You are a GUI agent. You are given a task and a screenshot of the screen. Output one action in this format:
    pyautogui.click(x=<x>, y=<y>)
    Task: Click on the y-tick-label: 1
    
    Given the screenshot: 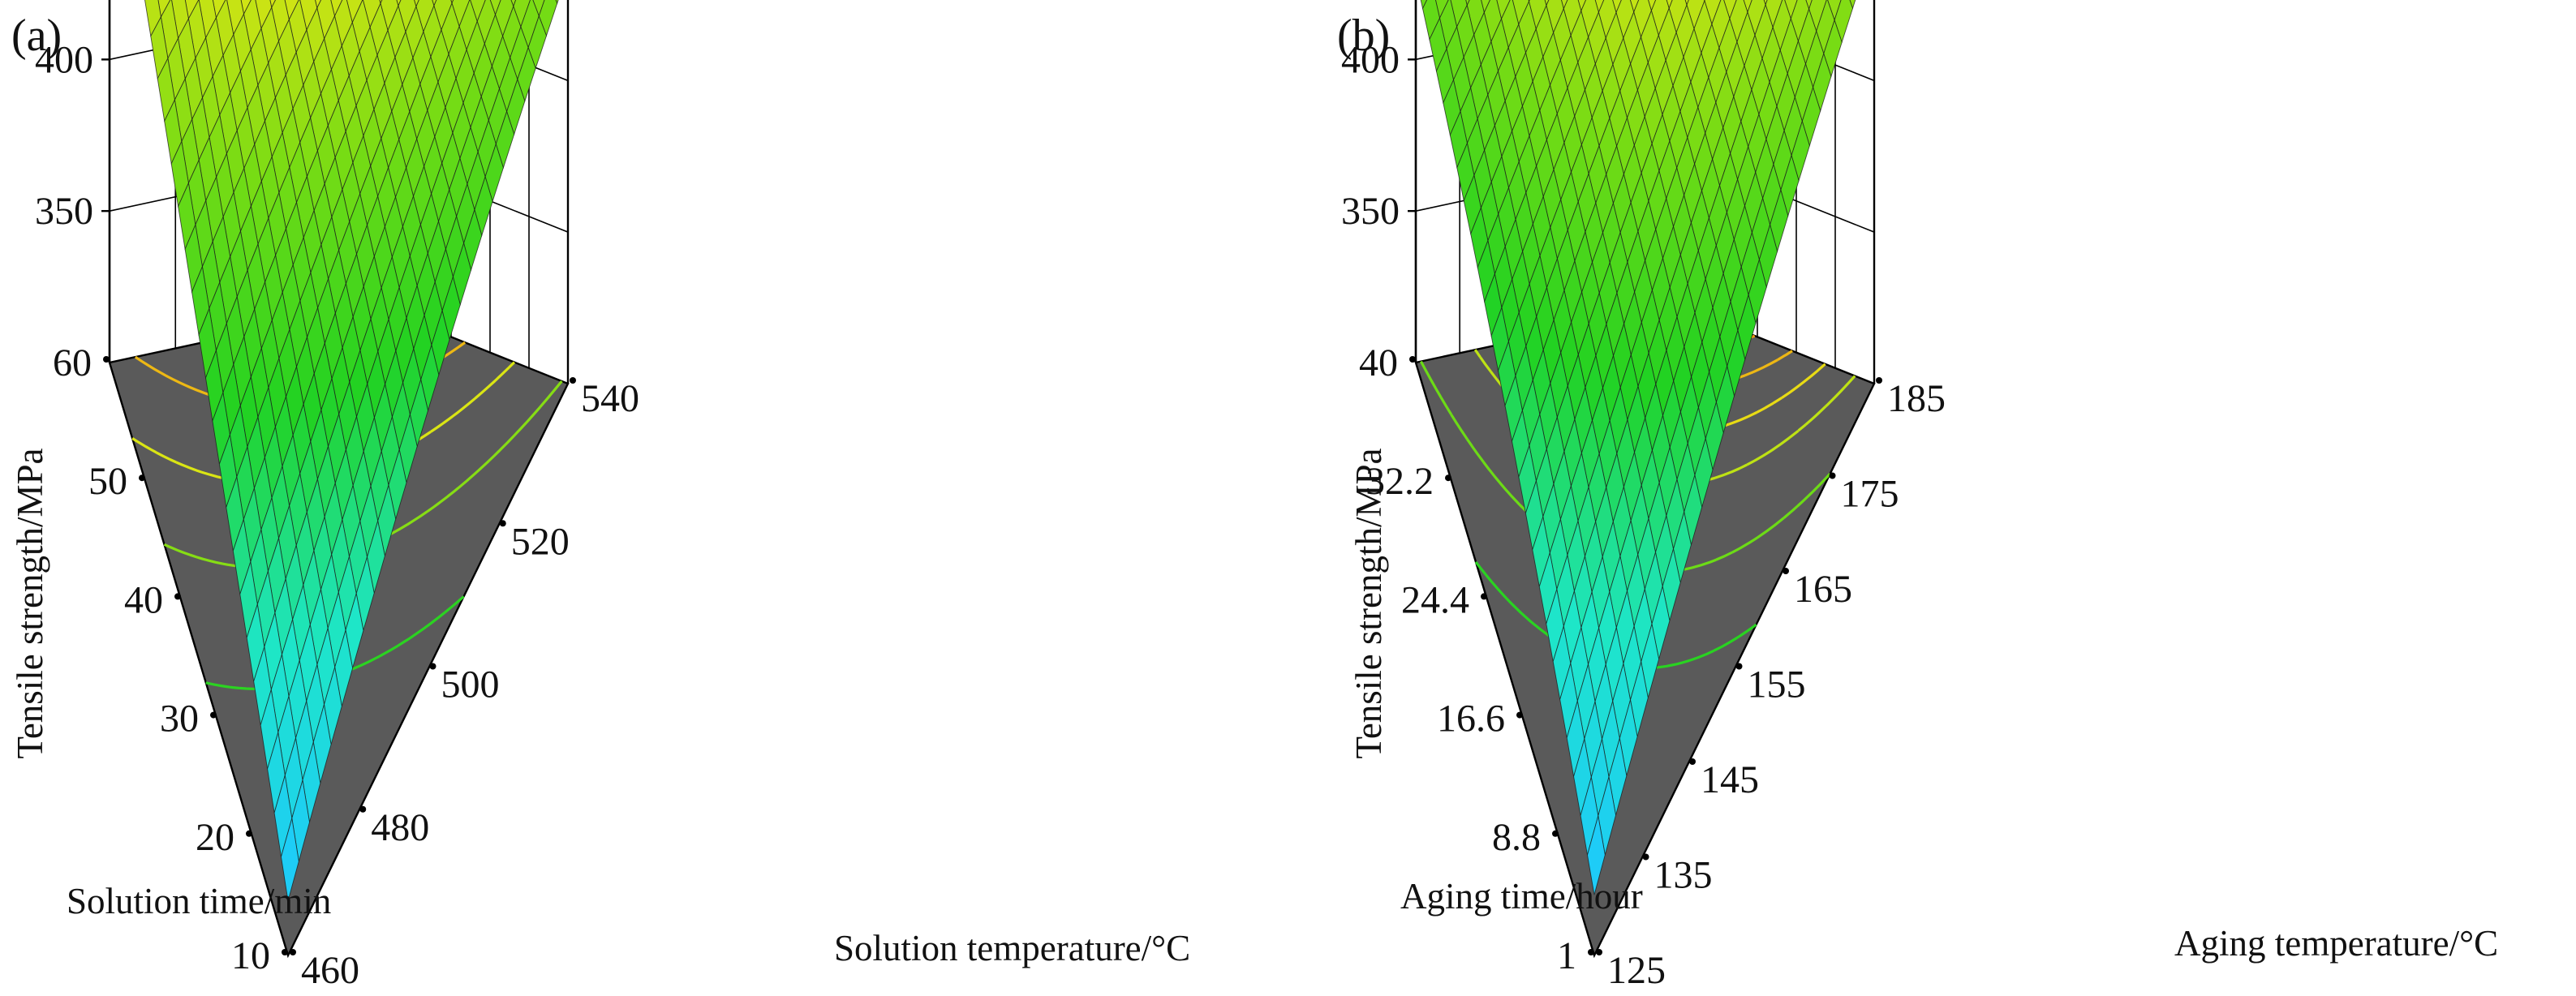 What is the action you would take?
    pyautogui.click(x=1566, y=955)
    